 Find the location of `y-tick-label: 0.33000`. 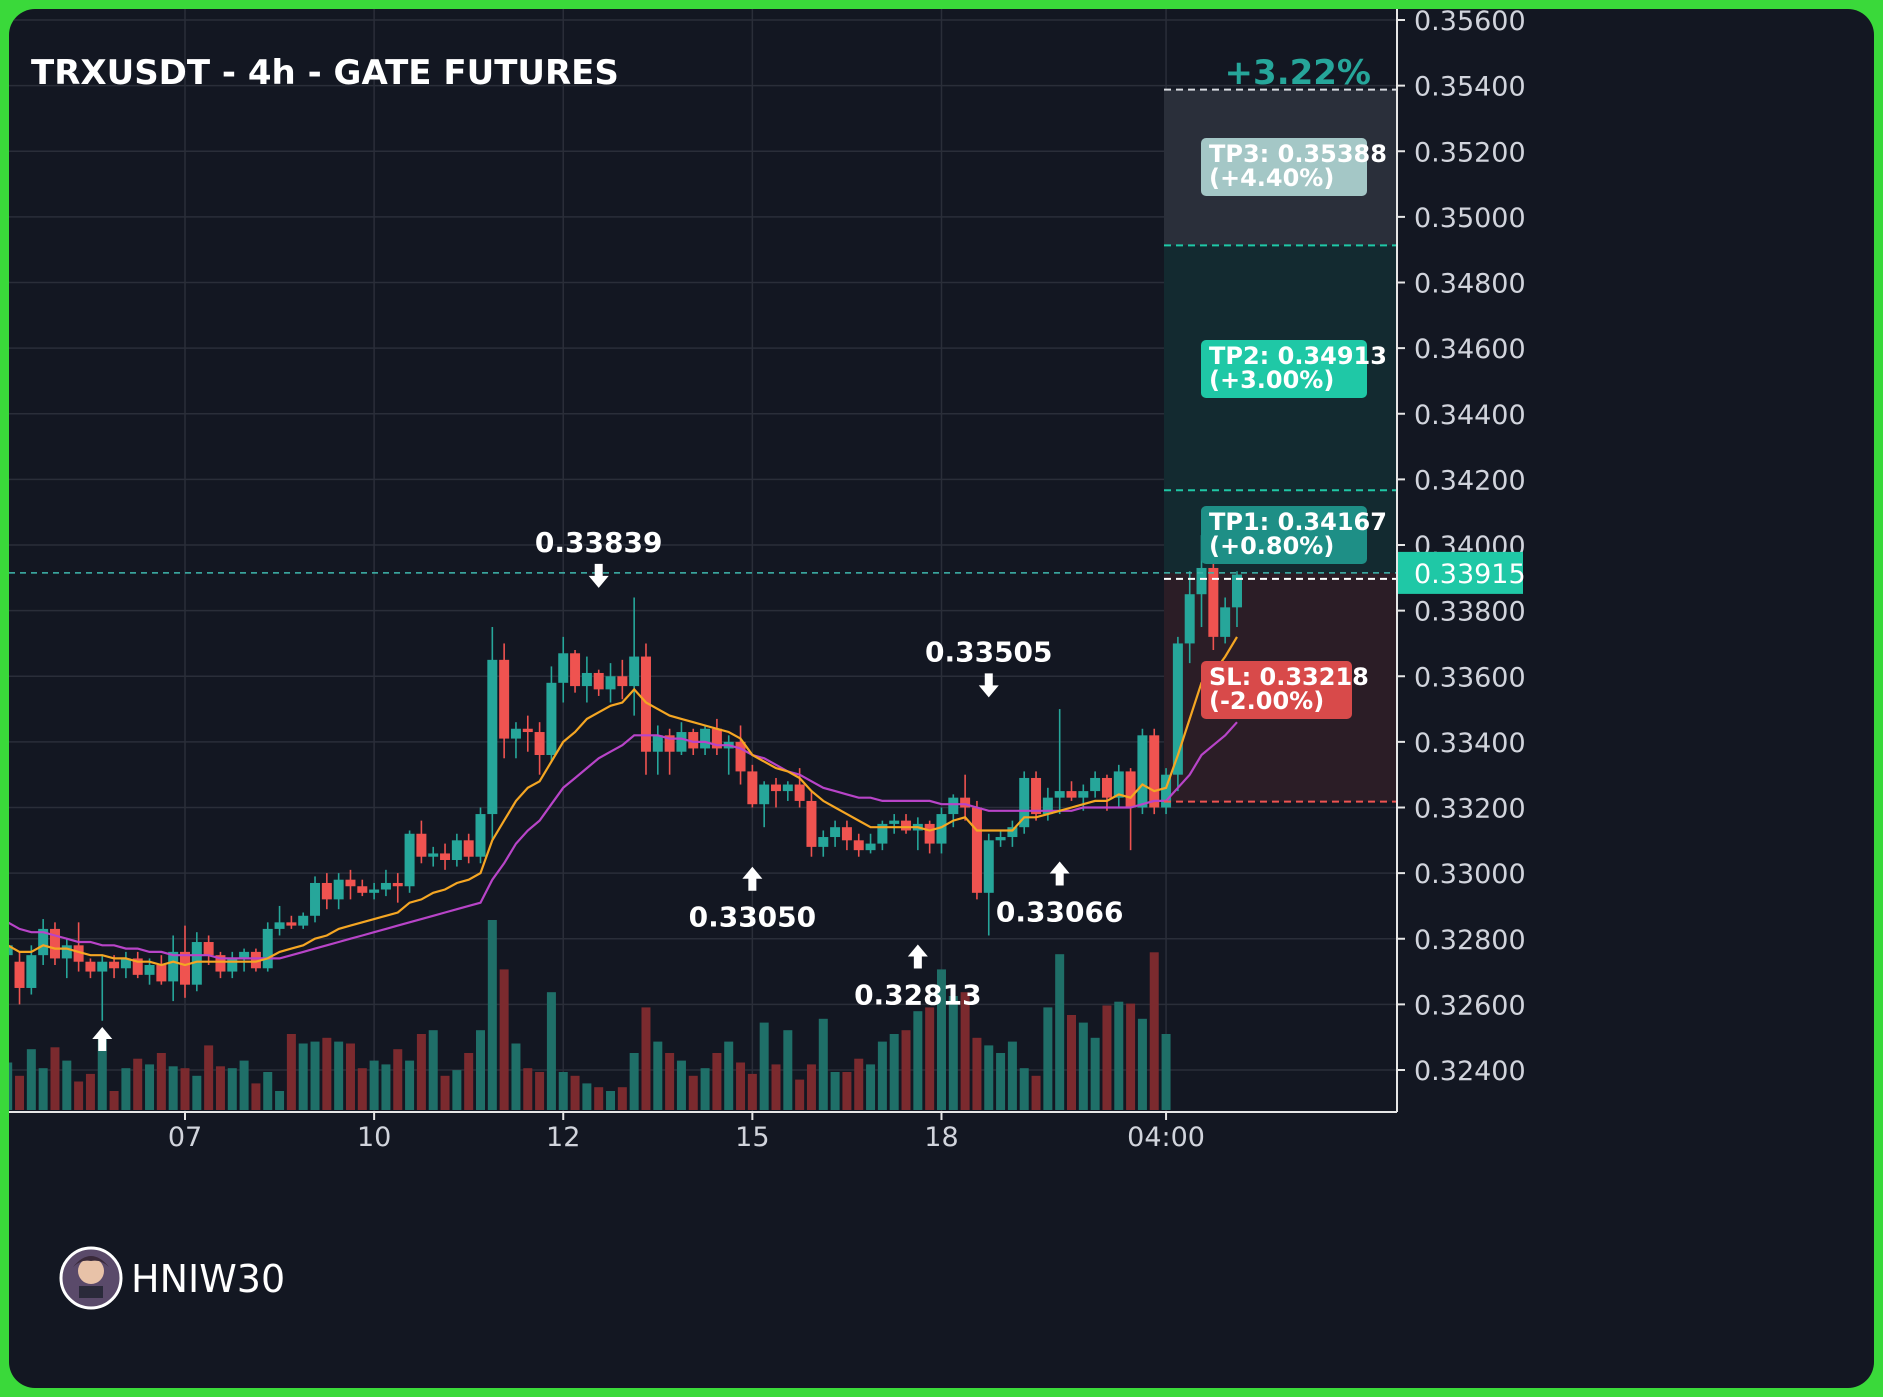

y-tick-label: 0.33000 is located at coordinates (1470, 874).